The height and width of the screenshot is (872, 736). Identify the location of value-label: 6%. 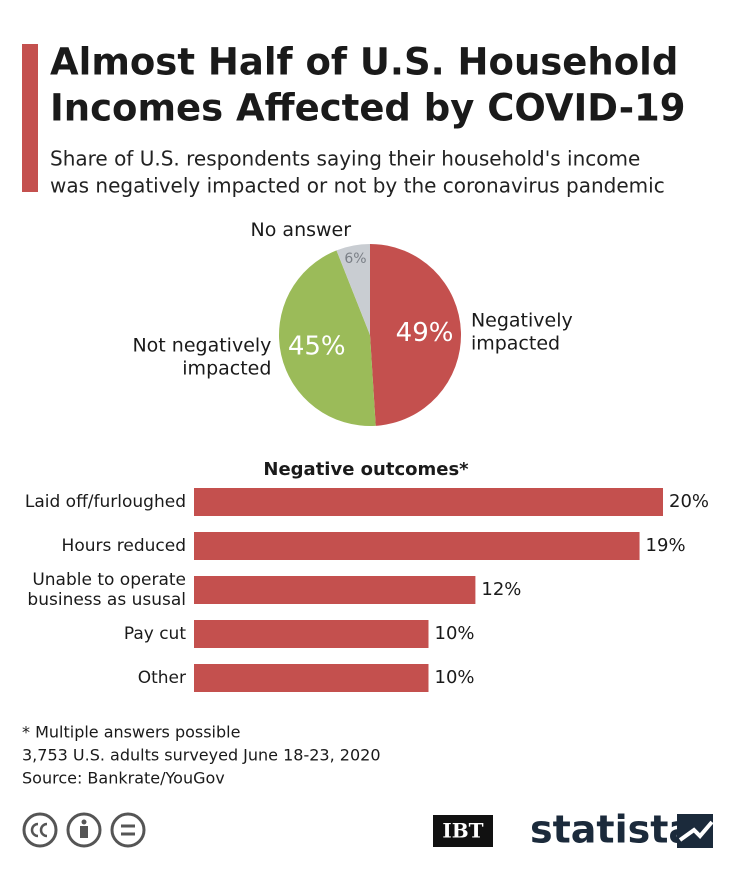
(355, 259).